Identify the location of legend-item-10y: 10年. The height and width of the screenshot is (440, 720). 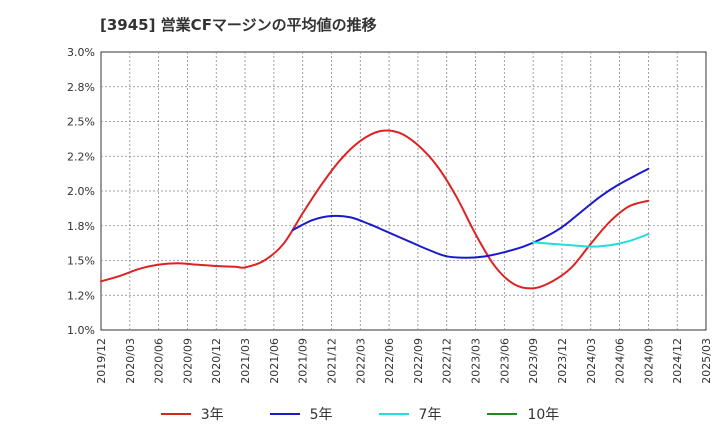
(523, 414).